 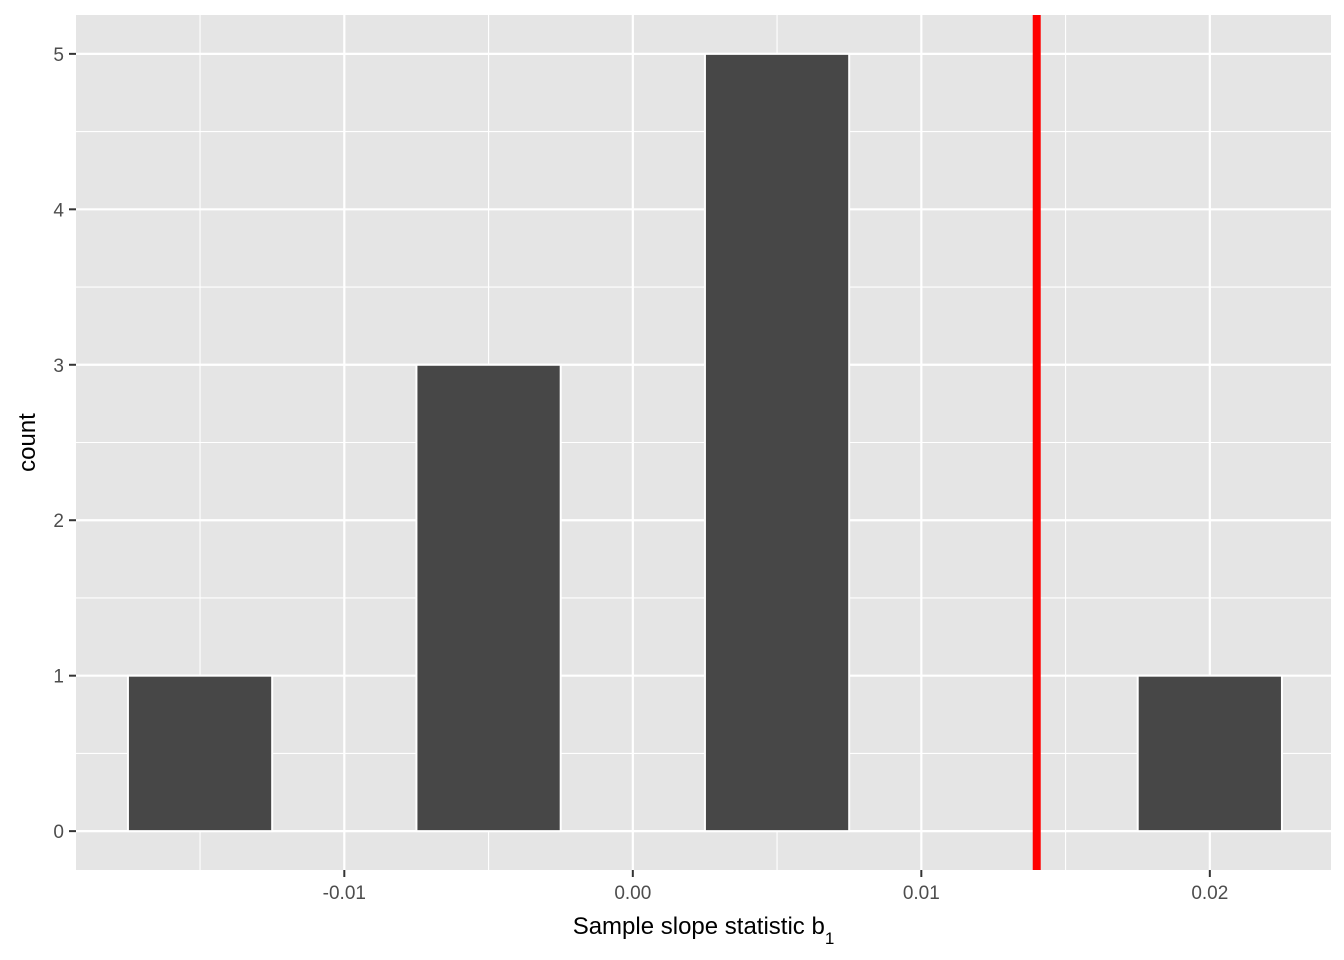 I want to click on x-tick-label: 0.00, so click(x=632, y=893).